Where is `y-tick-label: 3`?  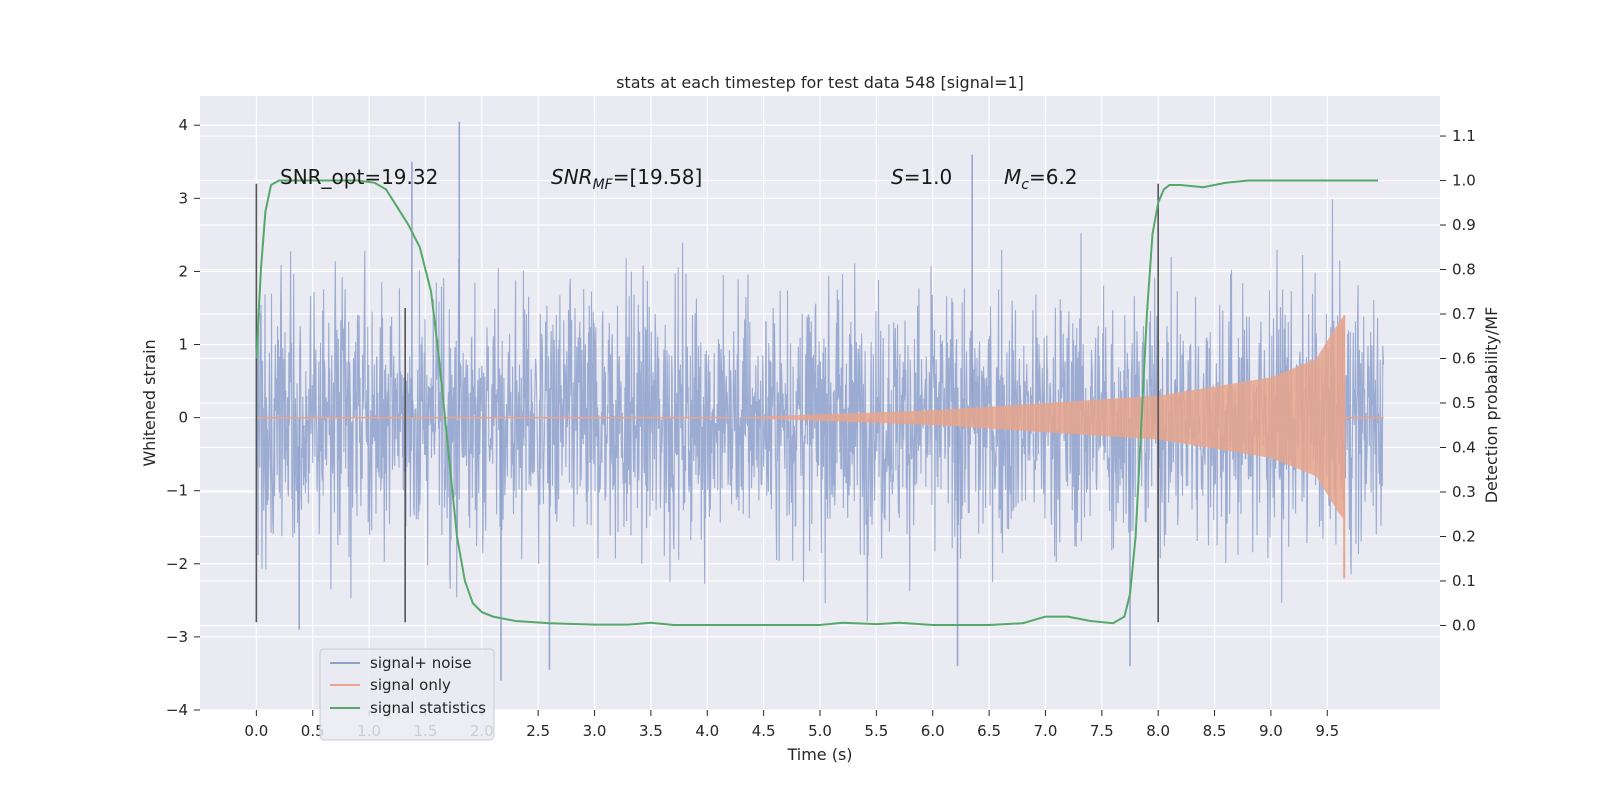
y-tick-label: 3 is located at coordinates (183, 198).